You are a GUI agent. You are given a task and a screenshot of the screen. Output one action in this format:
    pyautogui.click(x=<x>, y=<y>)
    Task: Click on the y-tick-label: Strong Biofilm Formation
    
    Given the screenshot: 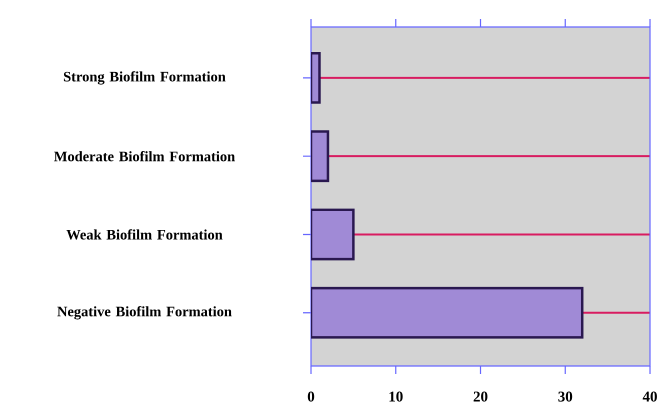 What is the action you would take?
    pyautogui.click(x=145, y=78)
    